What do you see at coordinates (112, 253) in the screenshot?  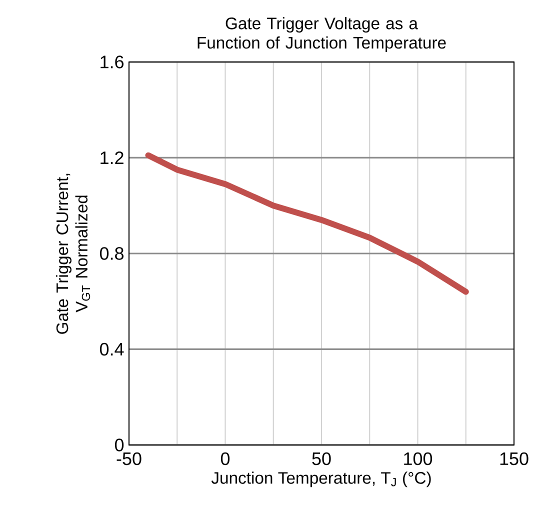 I see `y-tick-label: 0.8` at bounding box center [112, 253].